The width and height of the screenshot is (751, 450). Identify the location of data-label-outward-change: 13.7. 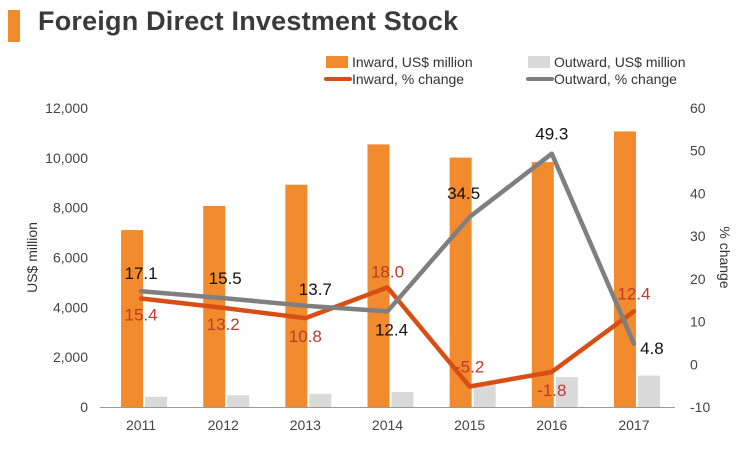
(315, 289).